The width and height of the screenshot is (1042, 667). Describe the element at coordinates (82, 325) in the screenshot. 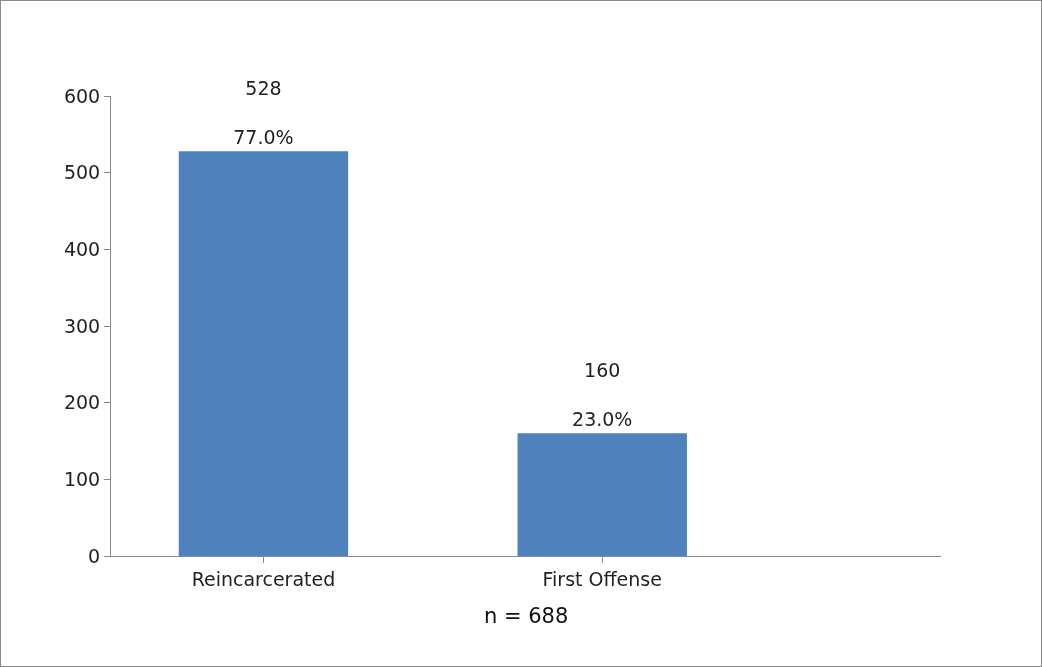

I see `y-tick-label: 300` at that location.